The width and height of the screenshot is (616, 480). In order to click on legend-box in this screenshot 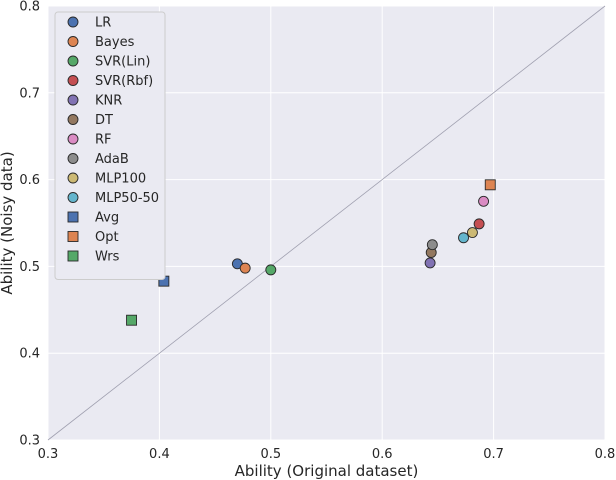, I will do `click(110, 145)`.